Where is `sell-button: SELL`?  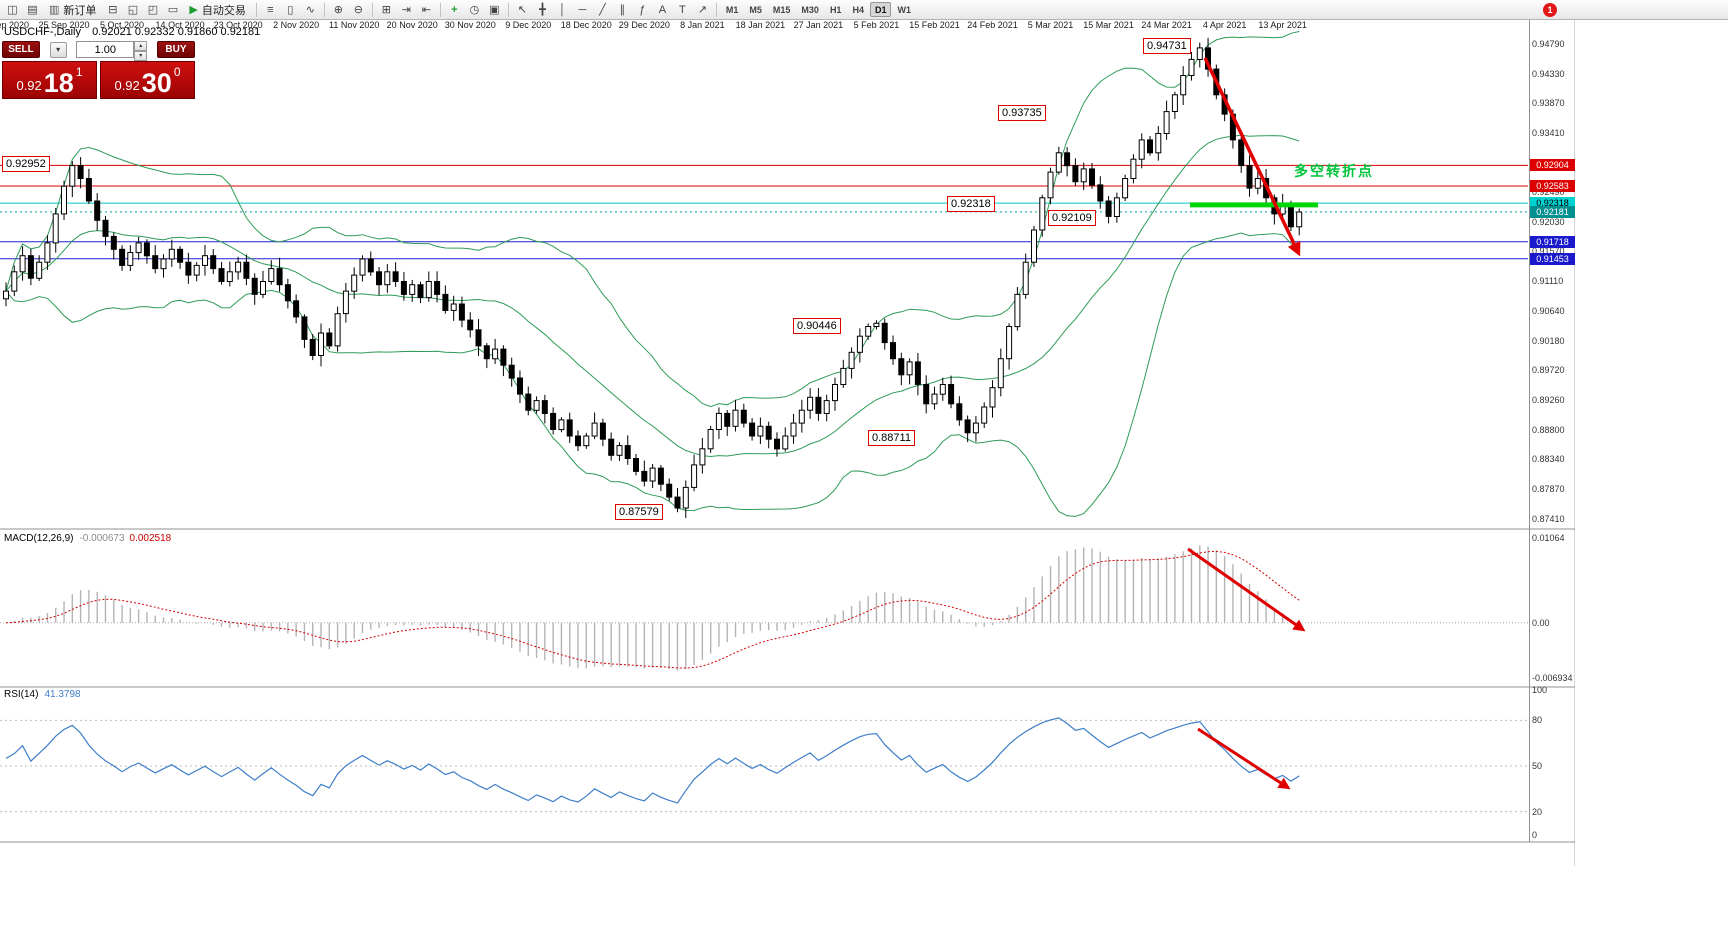
sell-button: SELL is located at coordinates (21, 49).